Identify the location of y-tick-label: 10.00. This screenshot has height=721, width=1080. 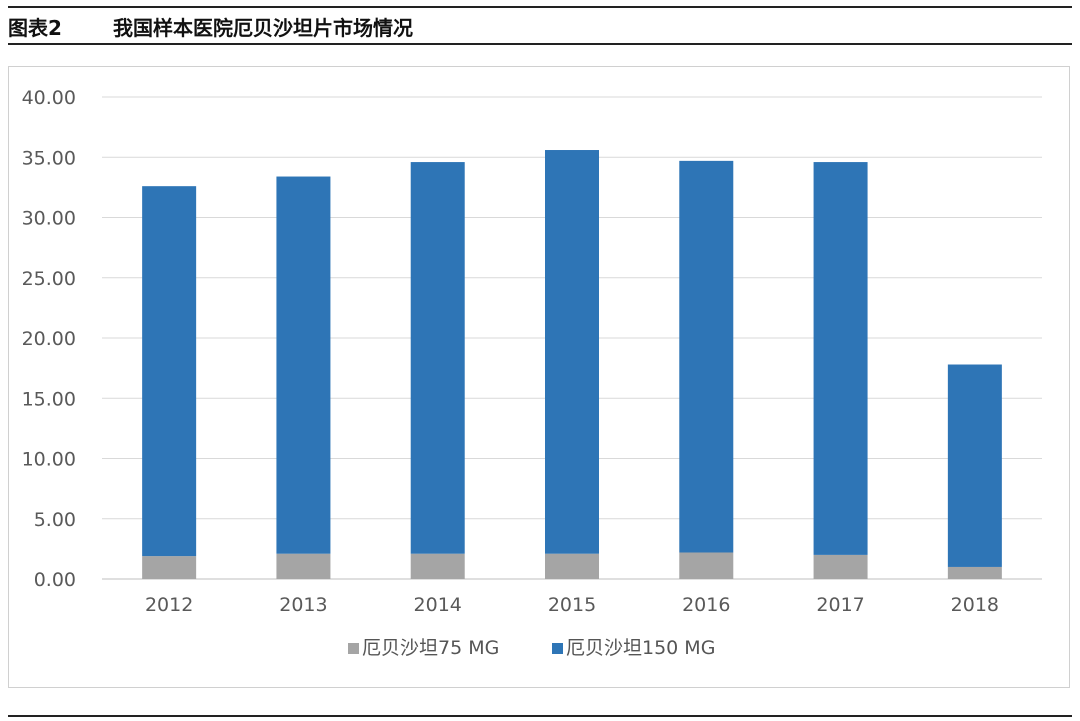
(49, 460).